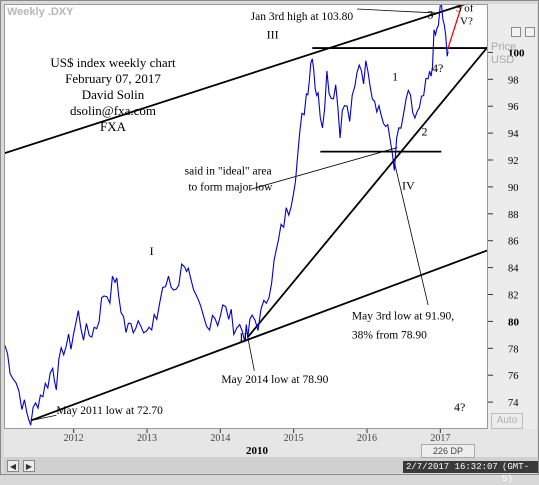 This screenshot has height=485, width=539. I want to click on y-tick-label-10: 94, so click(513, 134).